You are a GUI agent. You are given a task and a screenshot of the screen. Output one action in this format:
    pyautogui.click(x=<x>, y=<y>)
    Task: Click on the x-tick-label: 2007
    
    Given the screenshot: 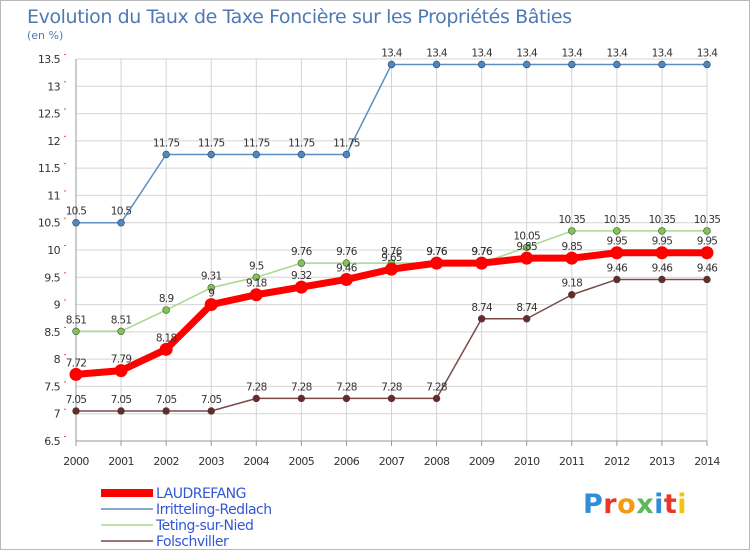 What is the action you would take?
    pyautogui.click(x=392, y=461)
    